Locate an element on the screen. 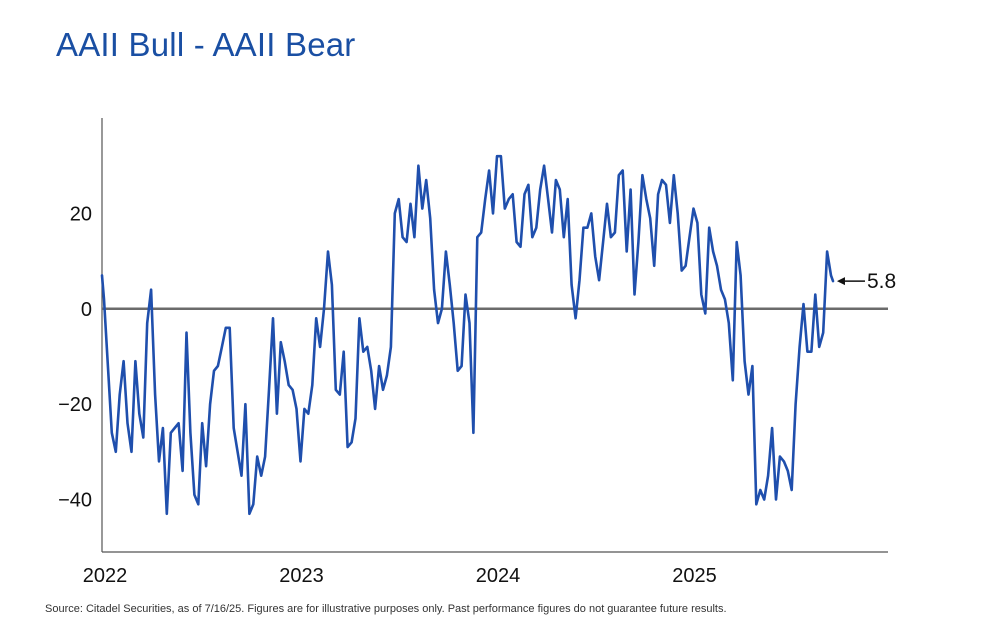 The height and width of the screenshot is (632, 997). x-tick-label: 2024 is located at coordinates (498, 576).